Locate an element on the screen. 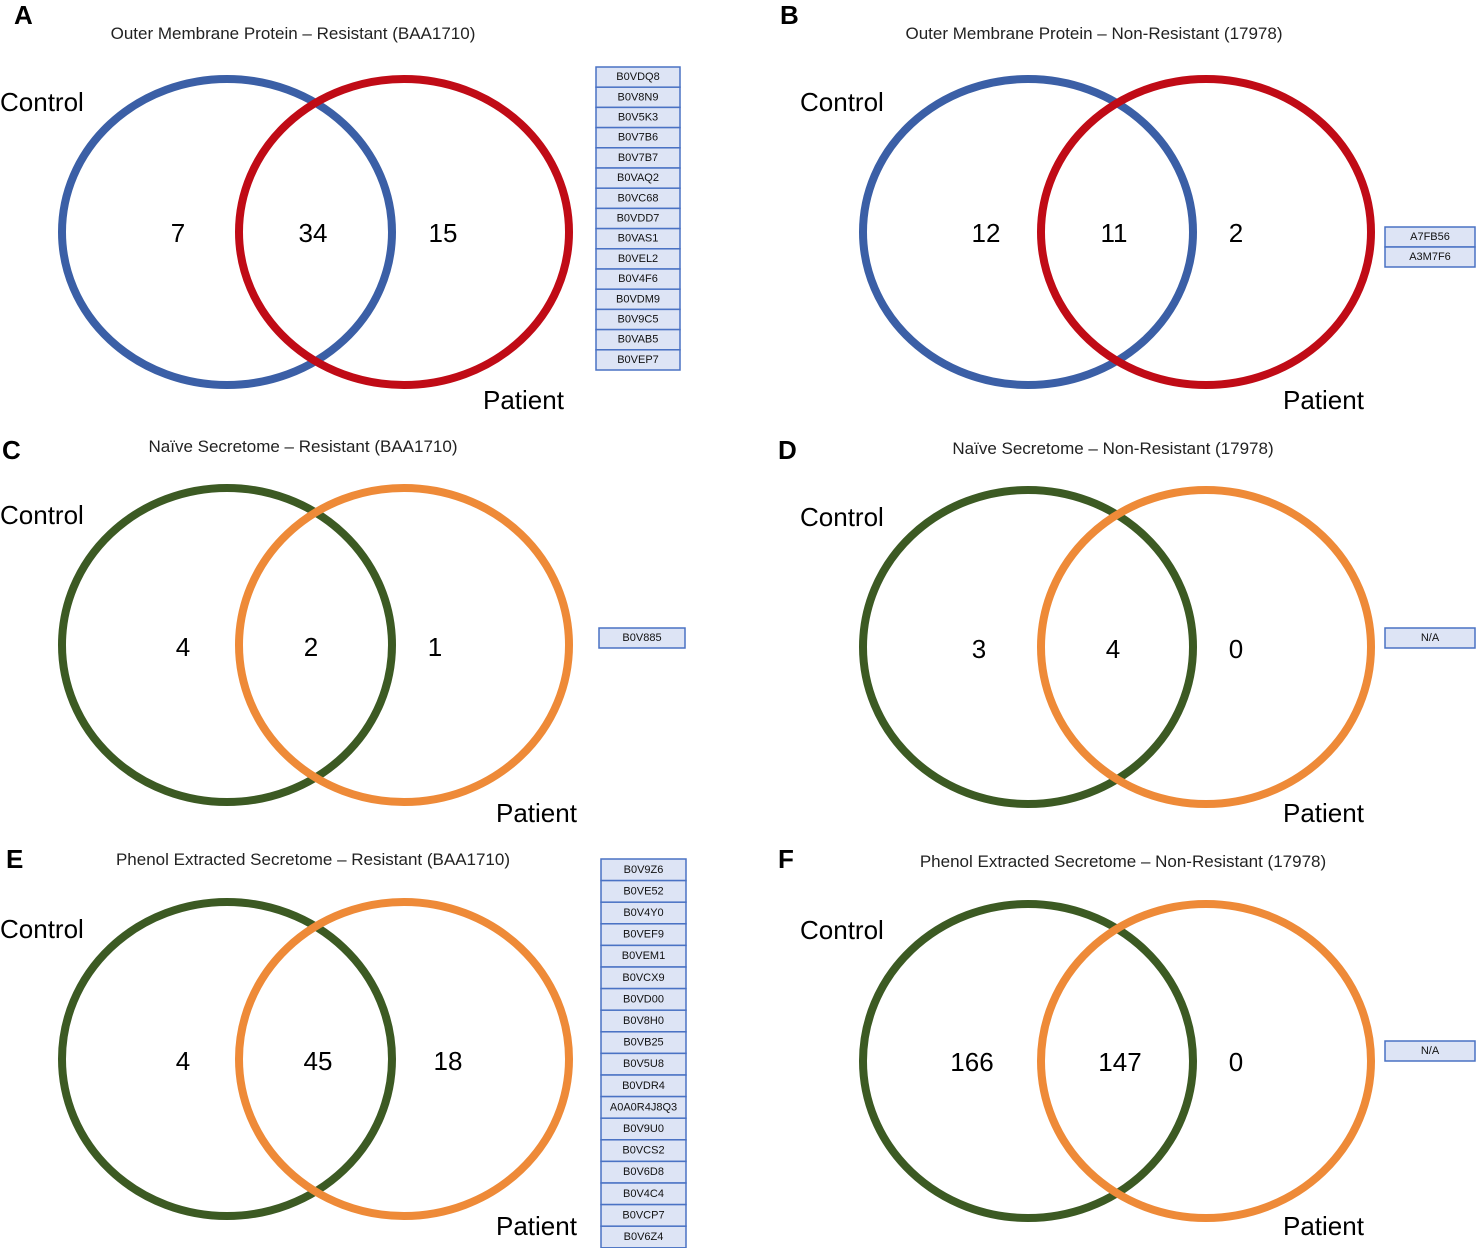 The image size is (1476, 1248). patient-only-id-list: B0V885 is located at coordinates (642, 638).